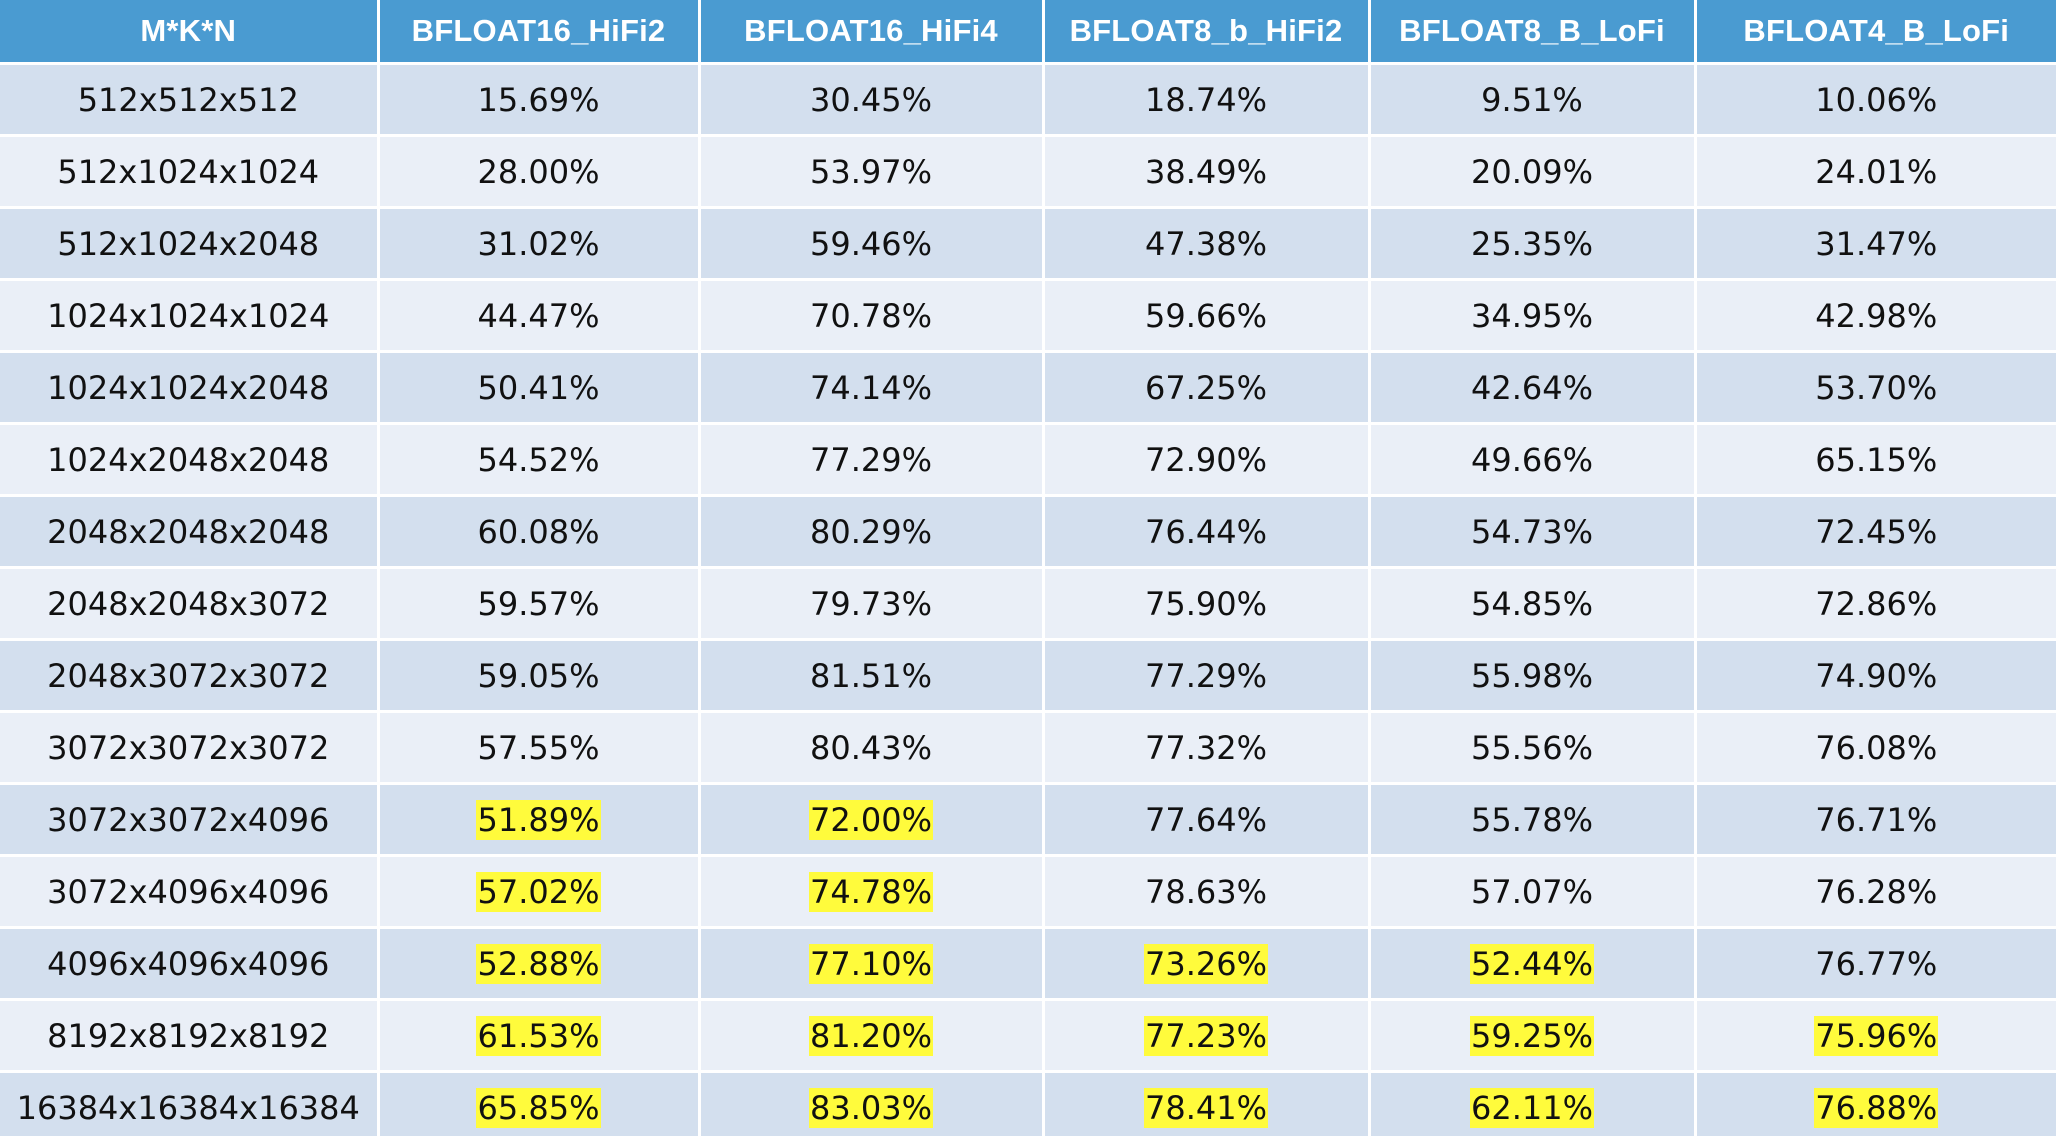 This screenshot has height=1136, width=2056. Describe the element at coordinates (1028, 100) in the screenshot. I see `table-row: 512x512x512 15.69% 30.45% 18.74% 9.51% 10.06%` at that location.